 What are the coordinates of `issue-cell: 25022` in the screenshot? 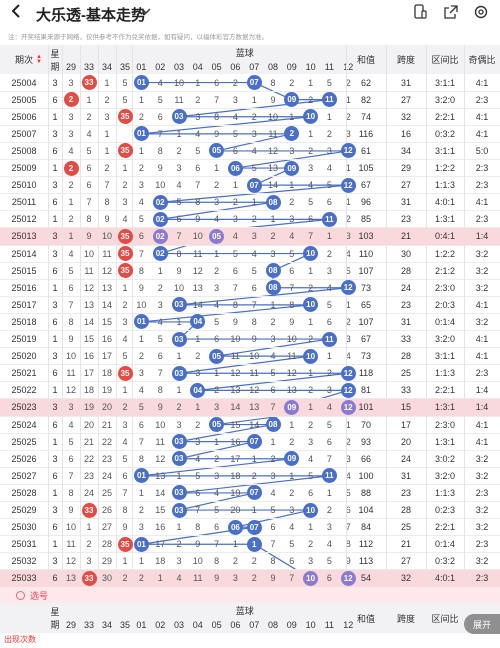 It's located at (24, 390).